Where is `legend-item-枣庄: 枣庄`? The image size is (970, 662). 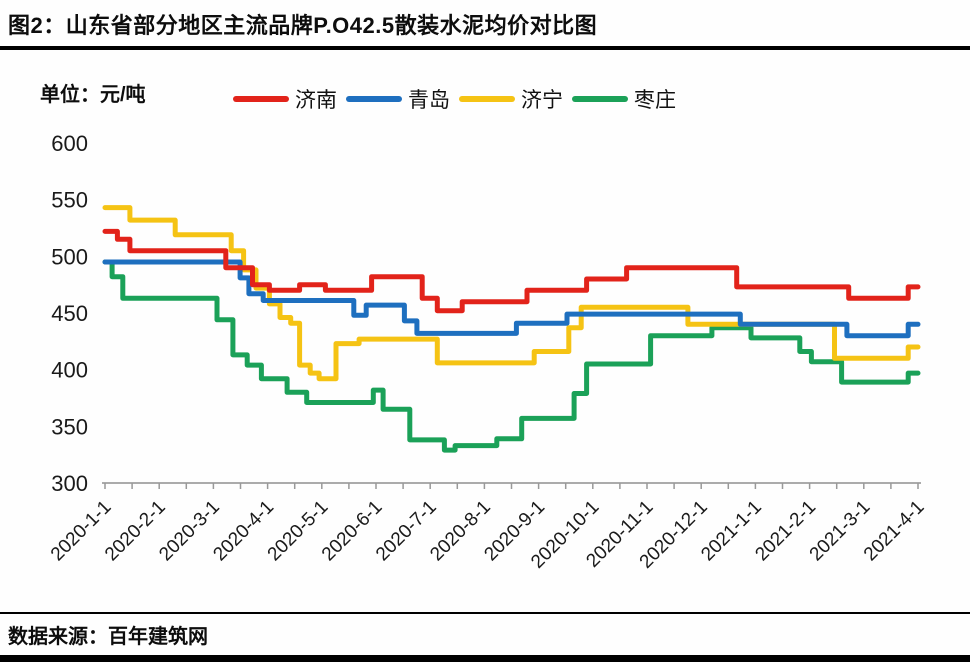
legend-item-枣庄: 枣庄 is located at coordinates (624, 99).